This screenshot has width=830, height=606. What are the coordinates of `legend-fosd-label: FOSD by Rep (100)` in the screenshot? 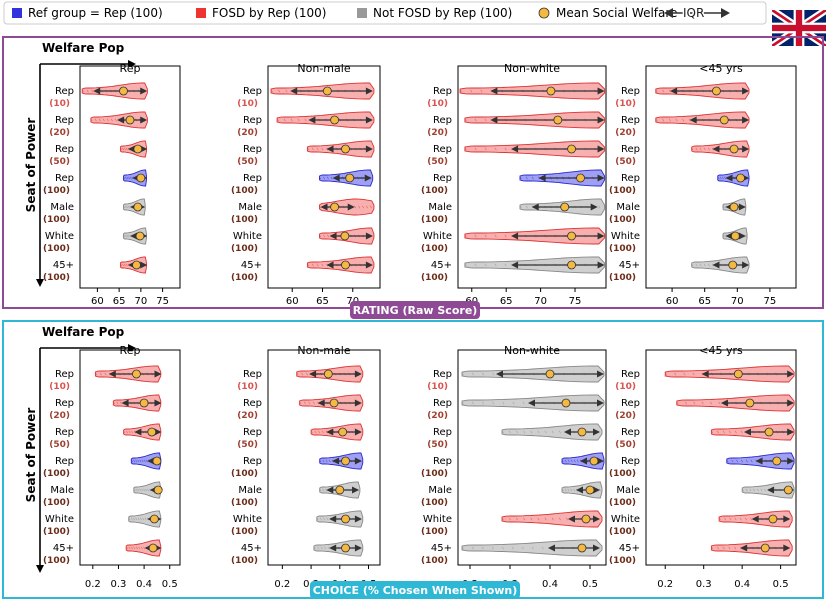 It's located at (269, 13).